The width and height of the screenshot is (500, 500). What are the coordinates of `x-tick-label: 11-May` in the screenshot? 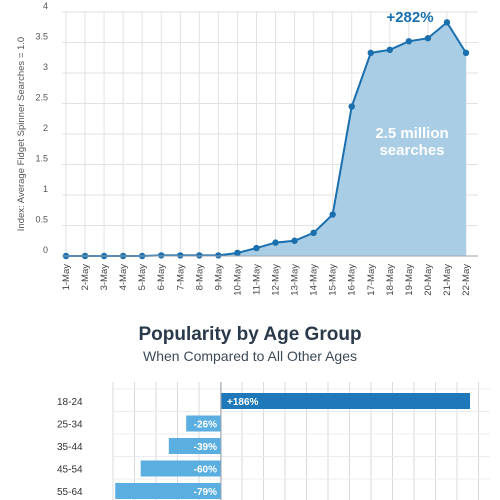 It's located at (256, 279).